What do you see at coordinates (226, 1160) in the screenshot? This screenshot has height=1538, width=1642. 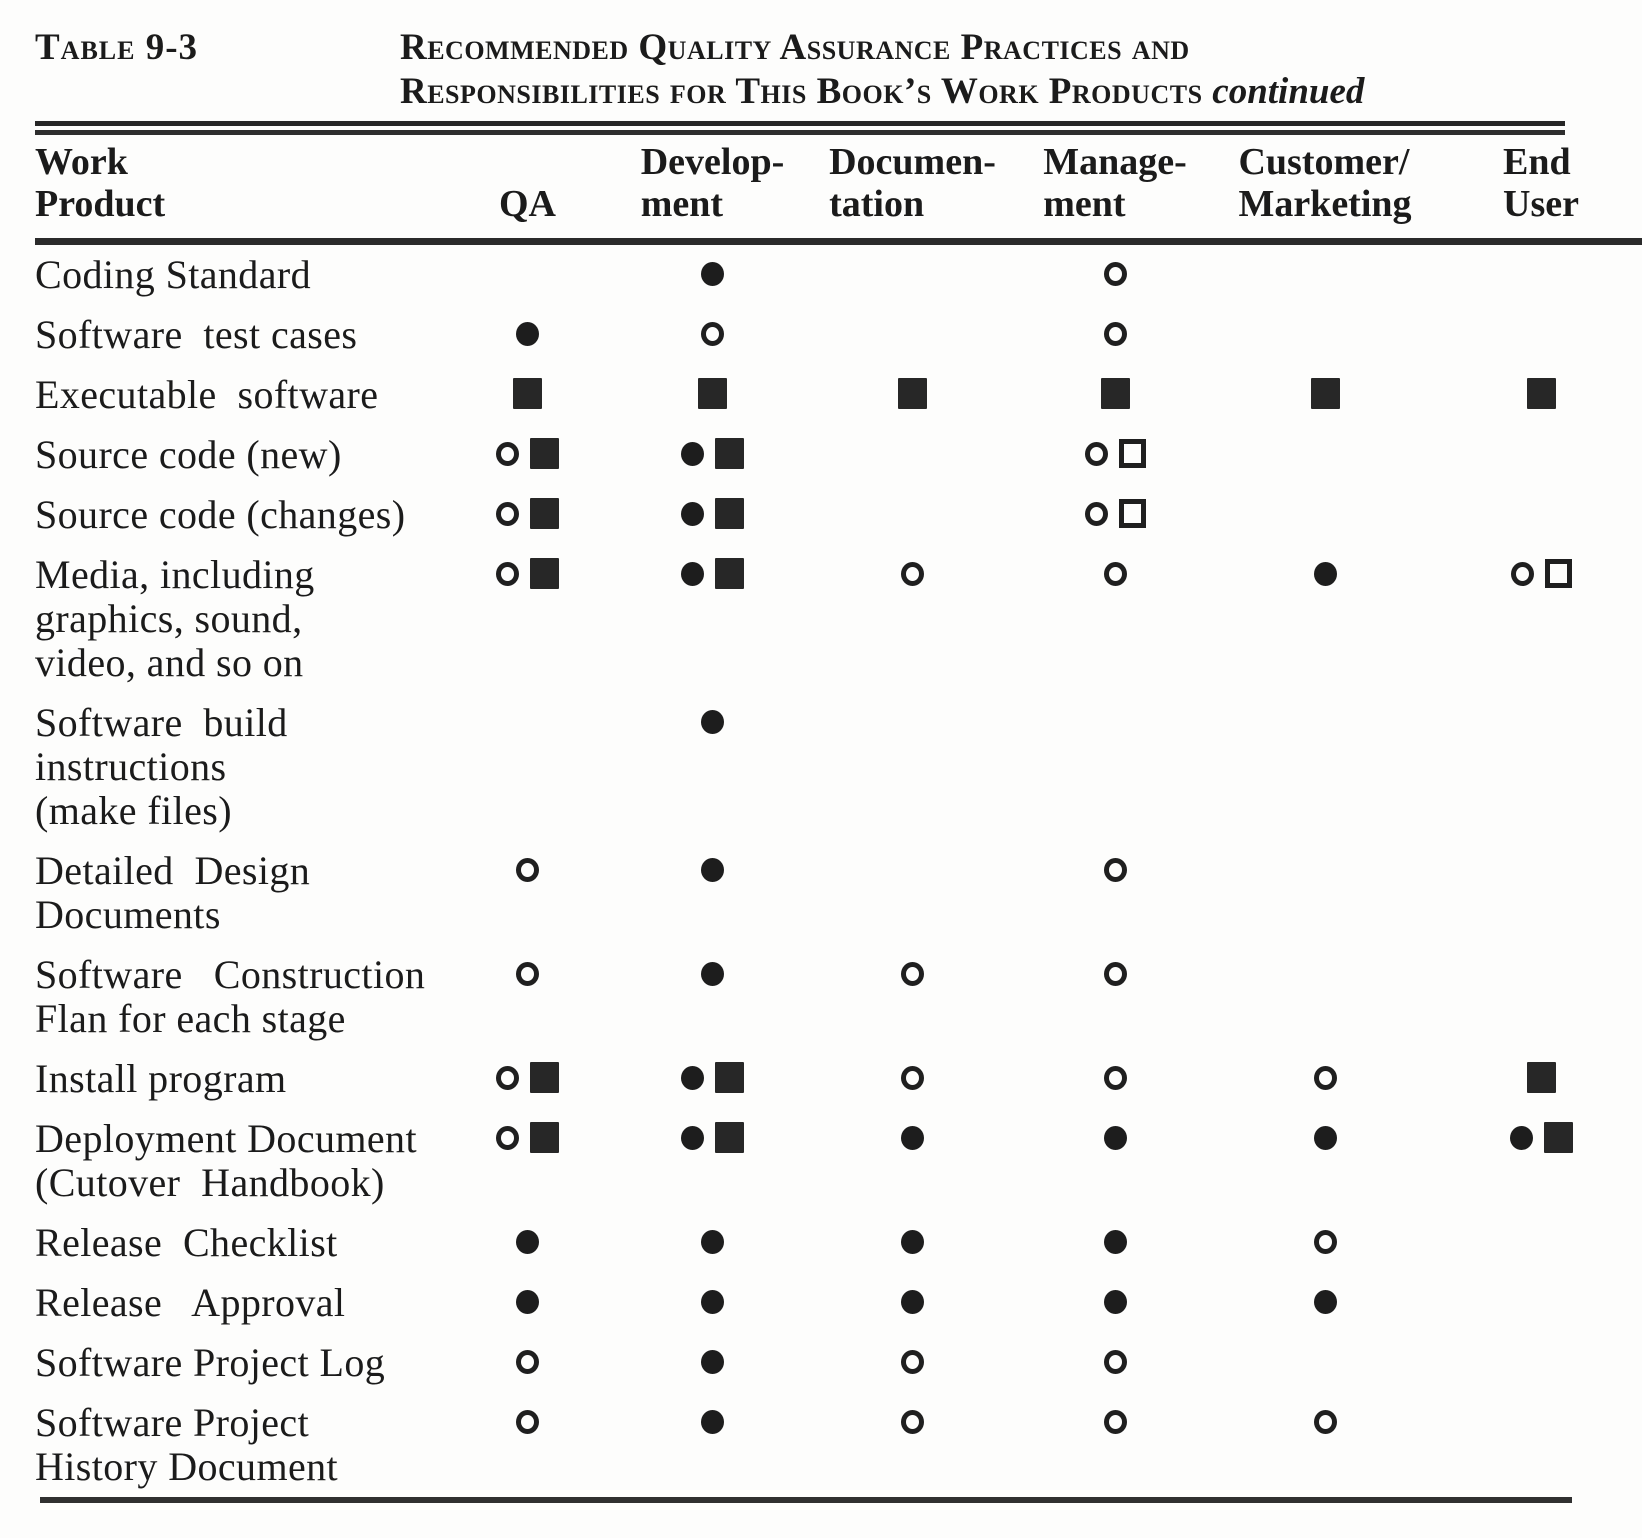 I see `work-product-name: Deployment Document (Cutover Handbook)` at bounding box center [226, 1160].